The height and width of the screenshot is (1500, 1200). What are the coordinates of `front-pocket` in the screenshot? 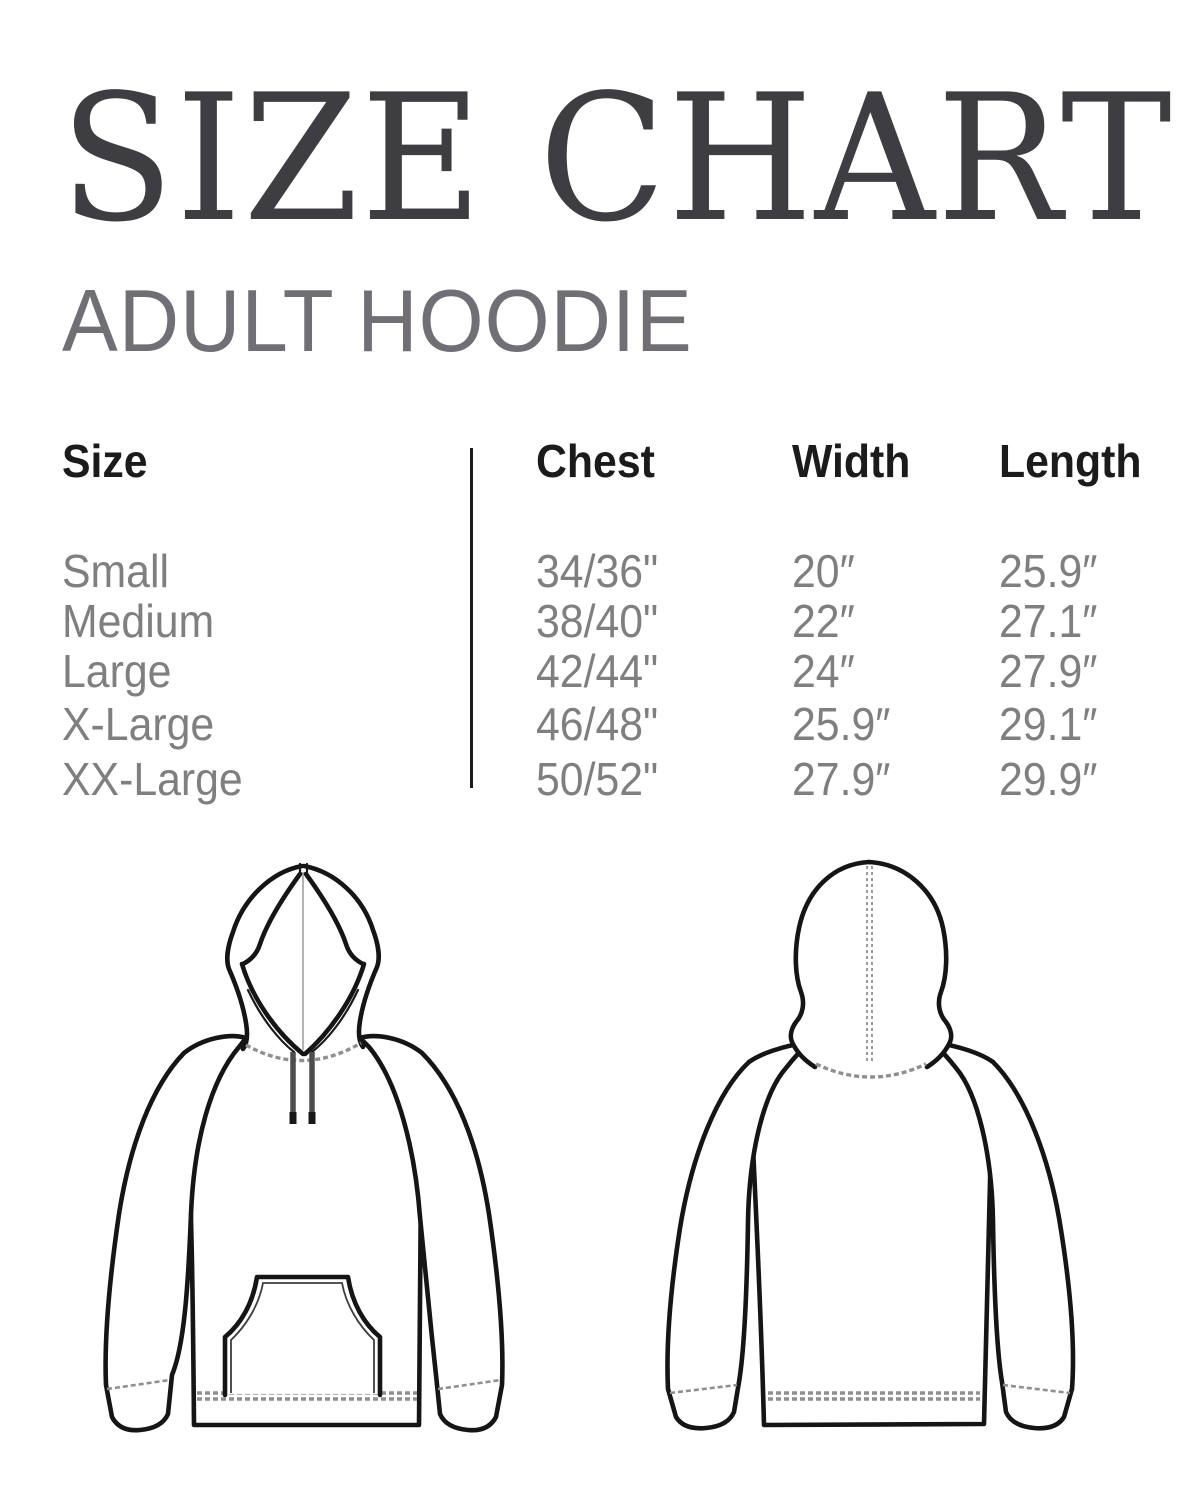 It's located at (302, 1336).